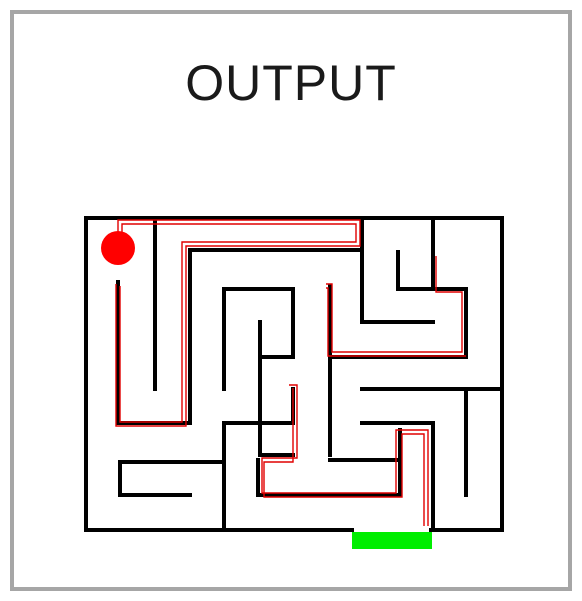  What do you see at coordinates (392, 540) in the screenshot?
I see `exit-marker-icon` at bounding box center [392, 540].